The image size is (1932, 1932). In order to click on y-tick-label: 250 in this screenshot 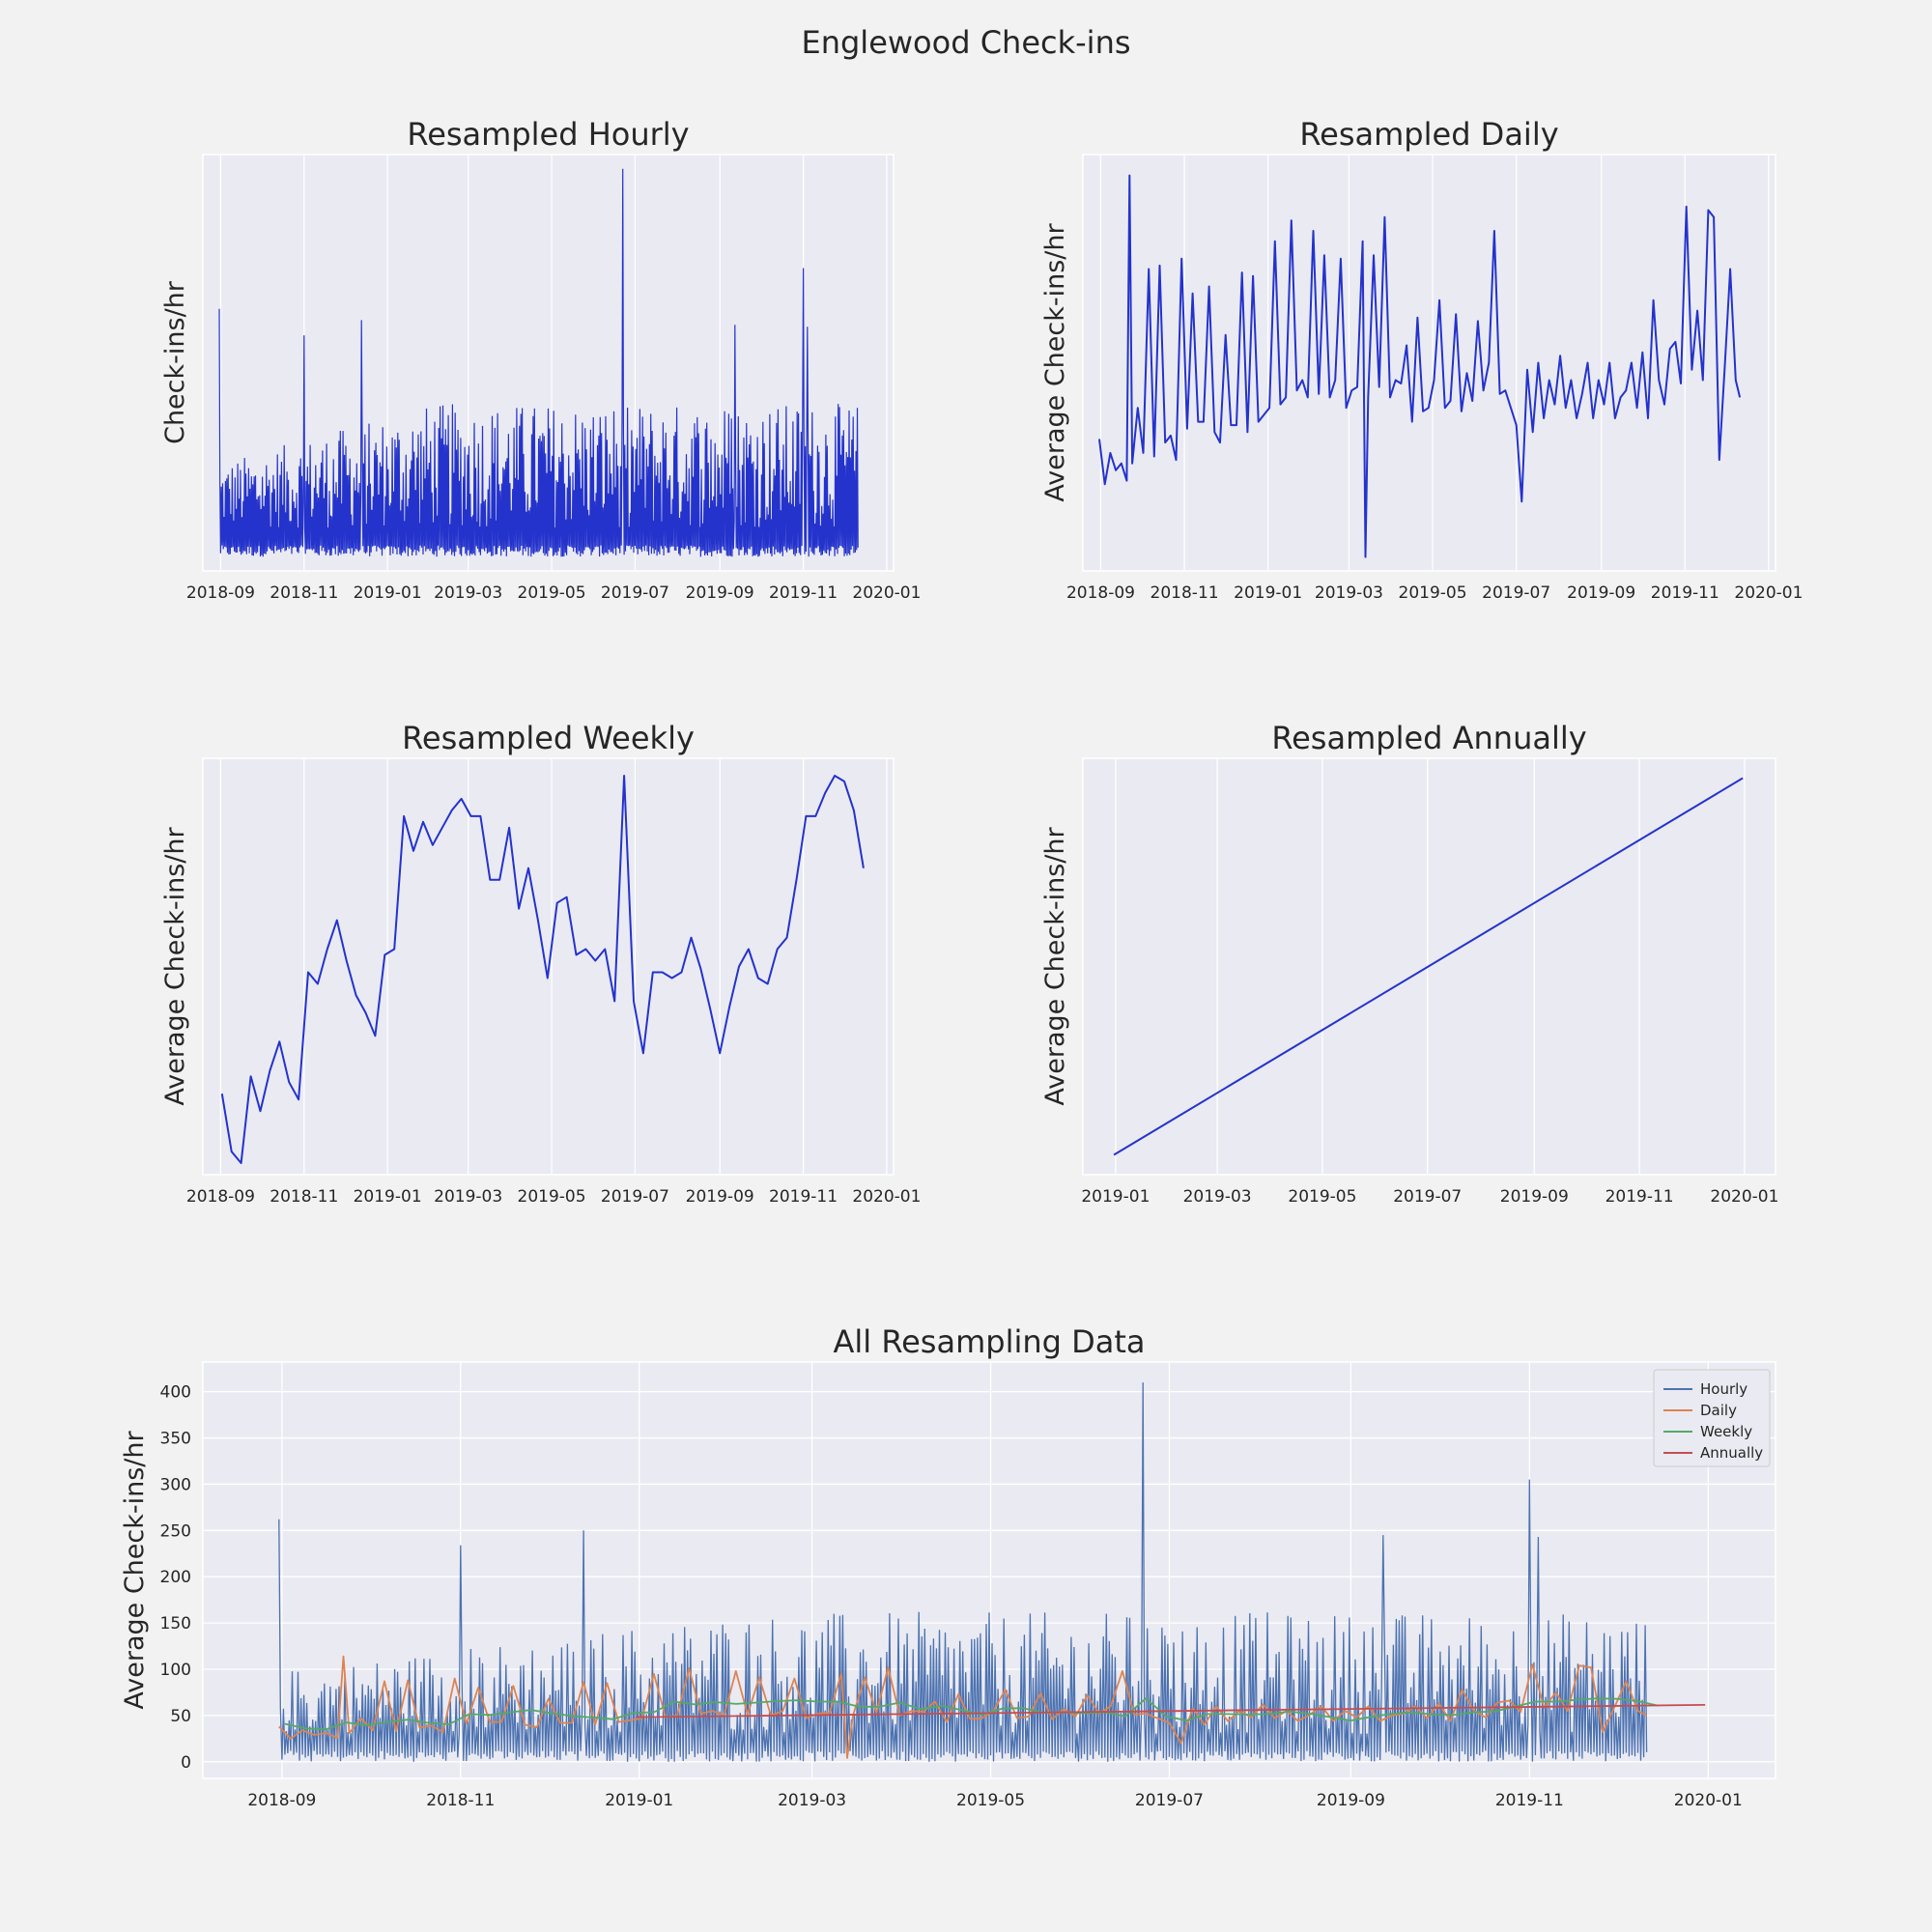, I will do `click(175, 1531)`.